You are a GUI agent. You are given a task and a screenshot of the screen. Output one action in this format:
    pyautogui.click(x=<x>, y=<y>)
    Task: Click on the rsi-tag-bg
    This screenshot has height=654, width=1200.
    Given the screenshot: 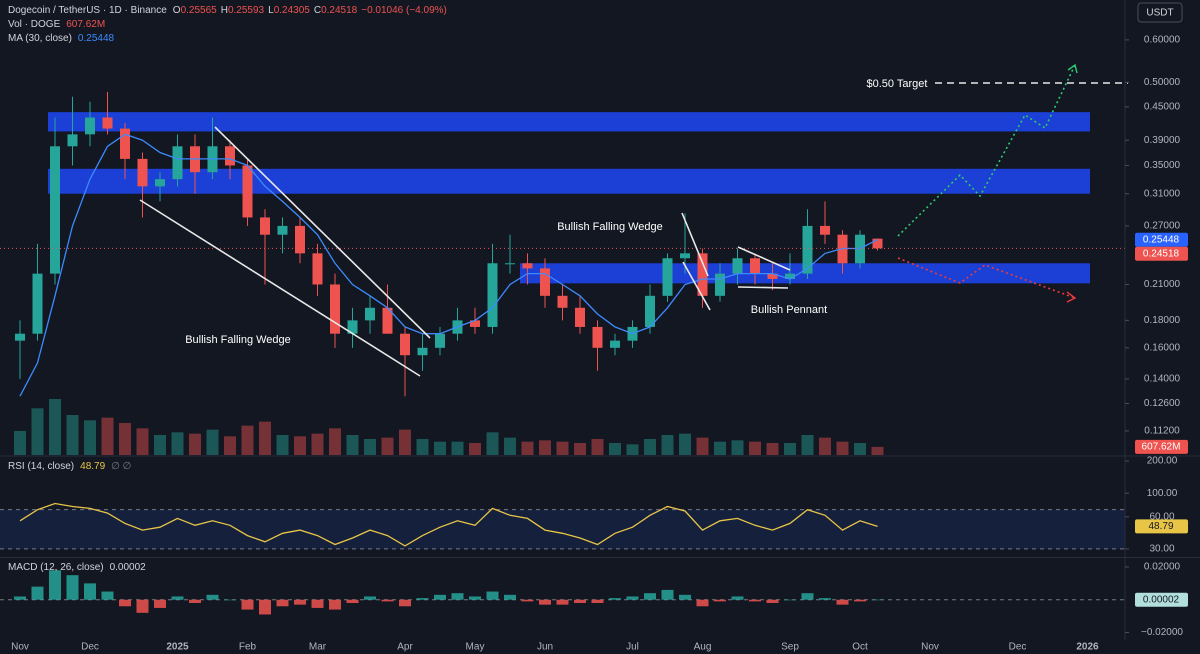 What is the action you would take?
    pyautogui.click(x=1161, y=526)
    